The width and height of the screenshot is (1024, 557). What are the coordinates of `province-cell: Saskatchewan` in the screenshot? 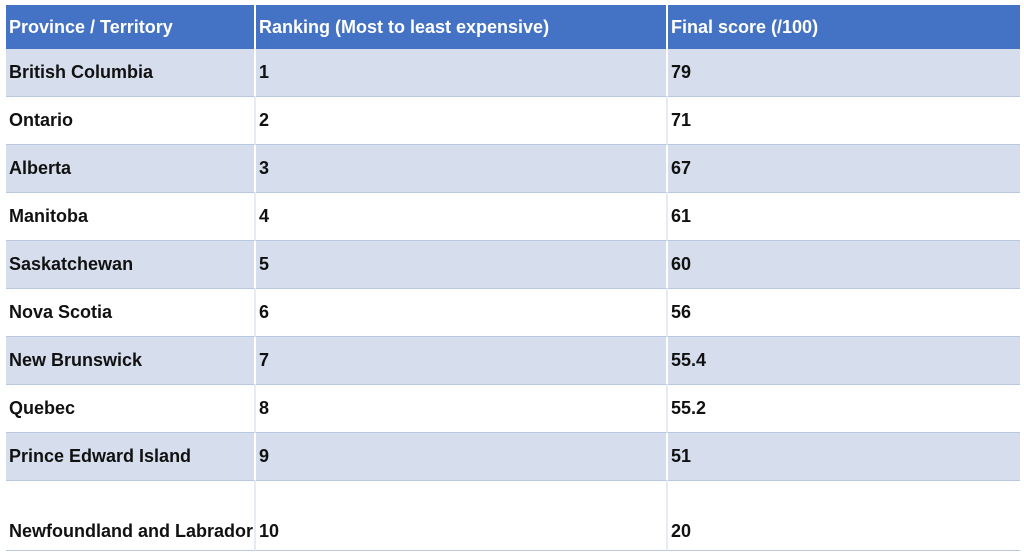 It's located at (131, 265).